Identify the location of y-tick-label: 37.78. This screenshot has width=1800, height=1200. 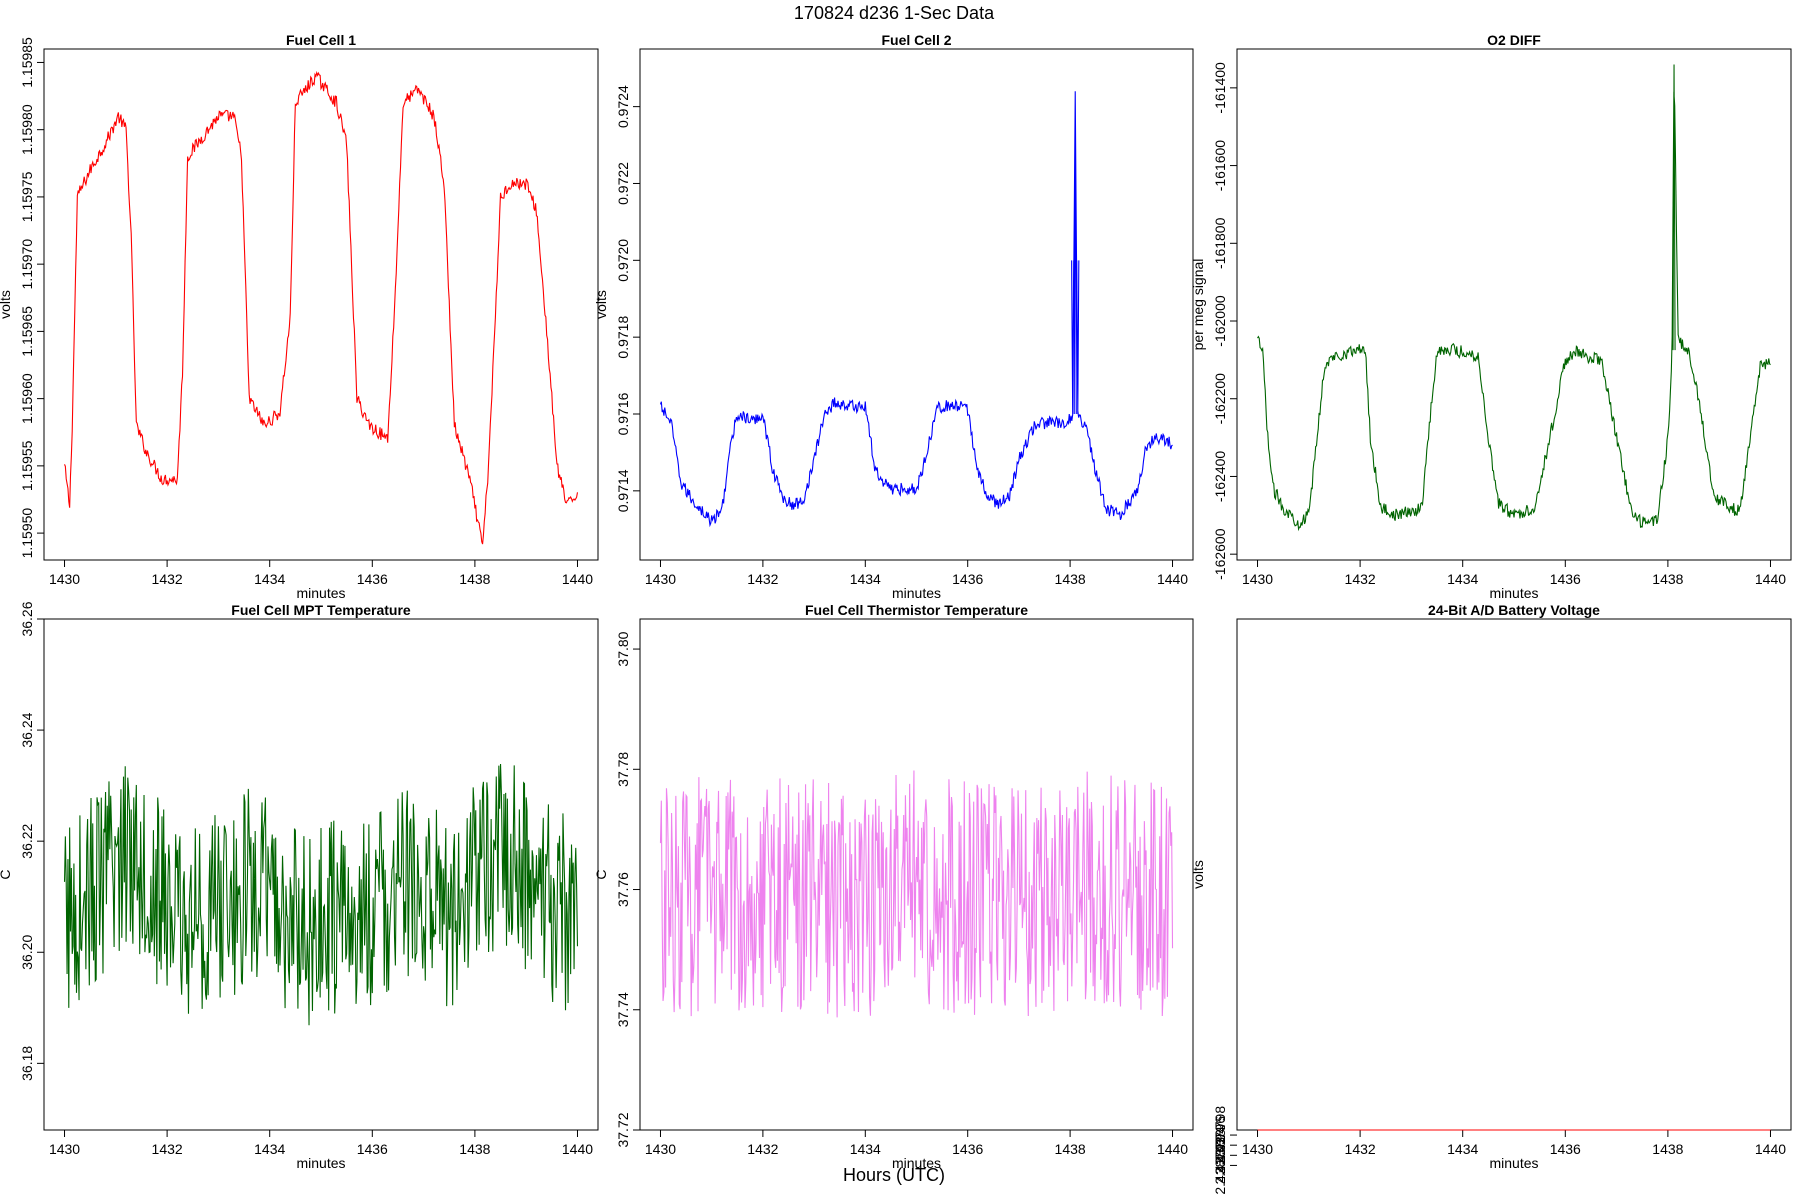
(623, 769).